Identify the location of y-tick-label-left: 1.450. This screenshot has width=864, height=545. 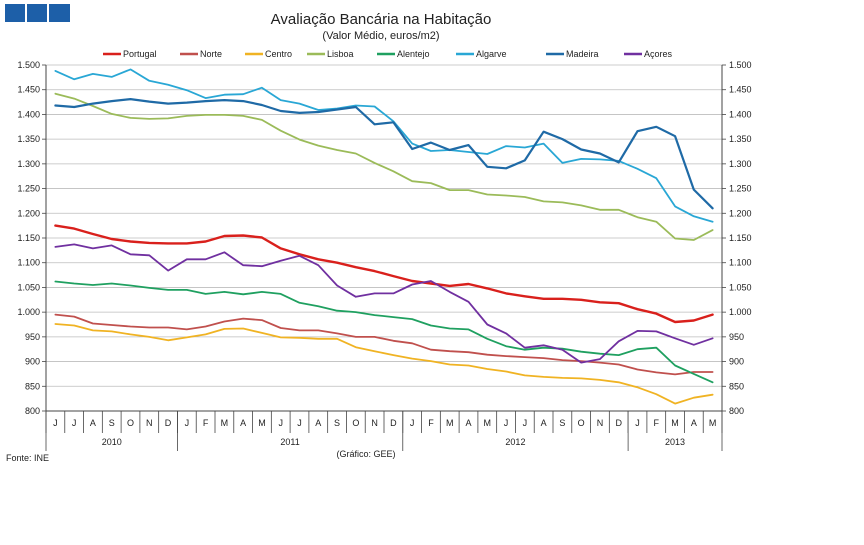
(28, 90).